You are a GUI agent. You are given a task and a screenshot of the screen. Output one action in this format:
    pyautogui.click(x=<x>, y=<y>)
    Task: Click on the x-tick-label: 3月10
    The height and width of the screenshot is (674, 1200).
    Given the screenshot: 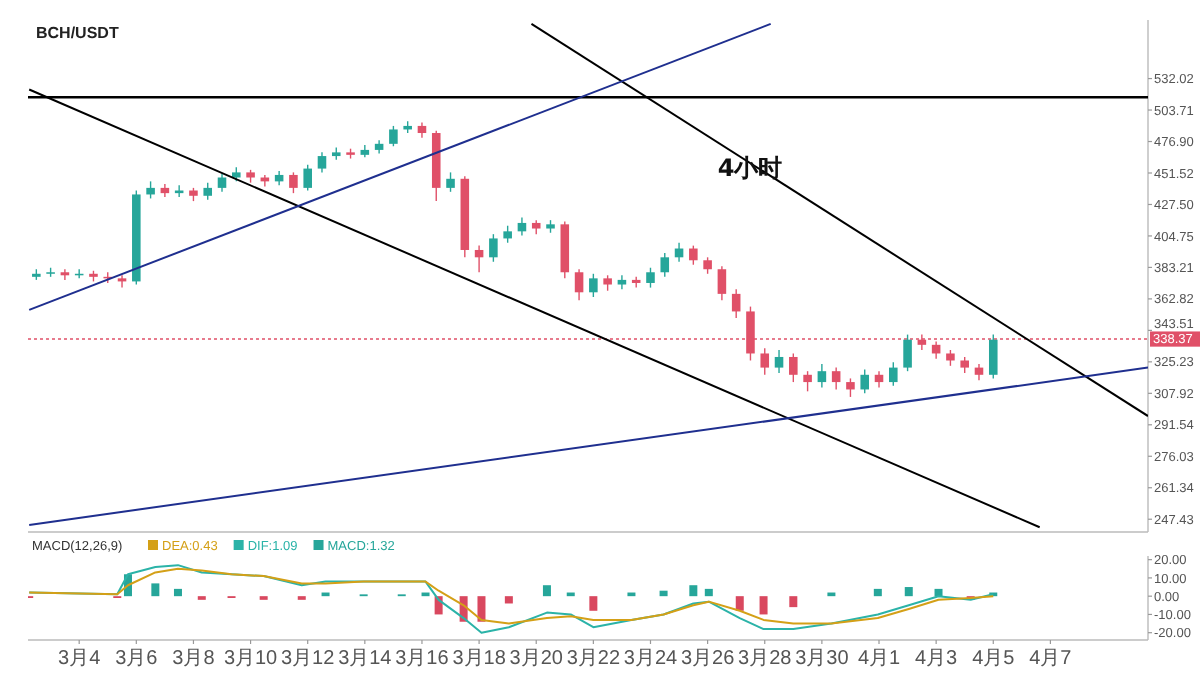 What is the action you would take?
    pyautogui.click(x=251, y=659)
    